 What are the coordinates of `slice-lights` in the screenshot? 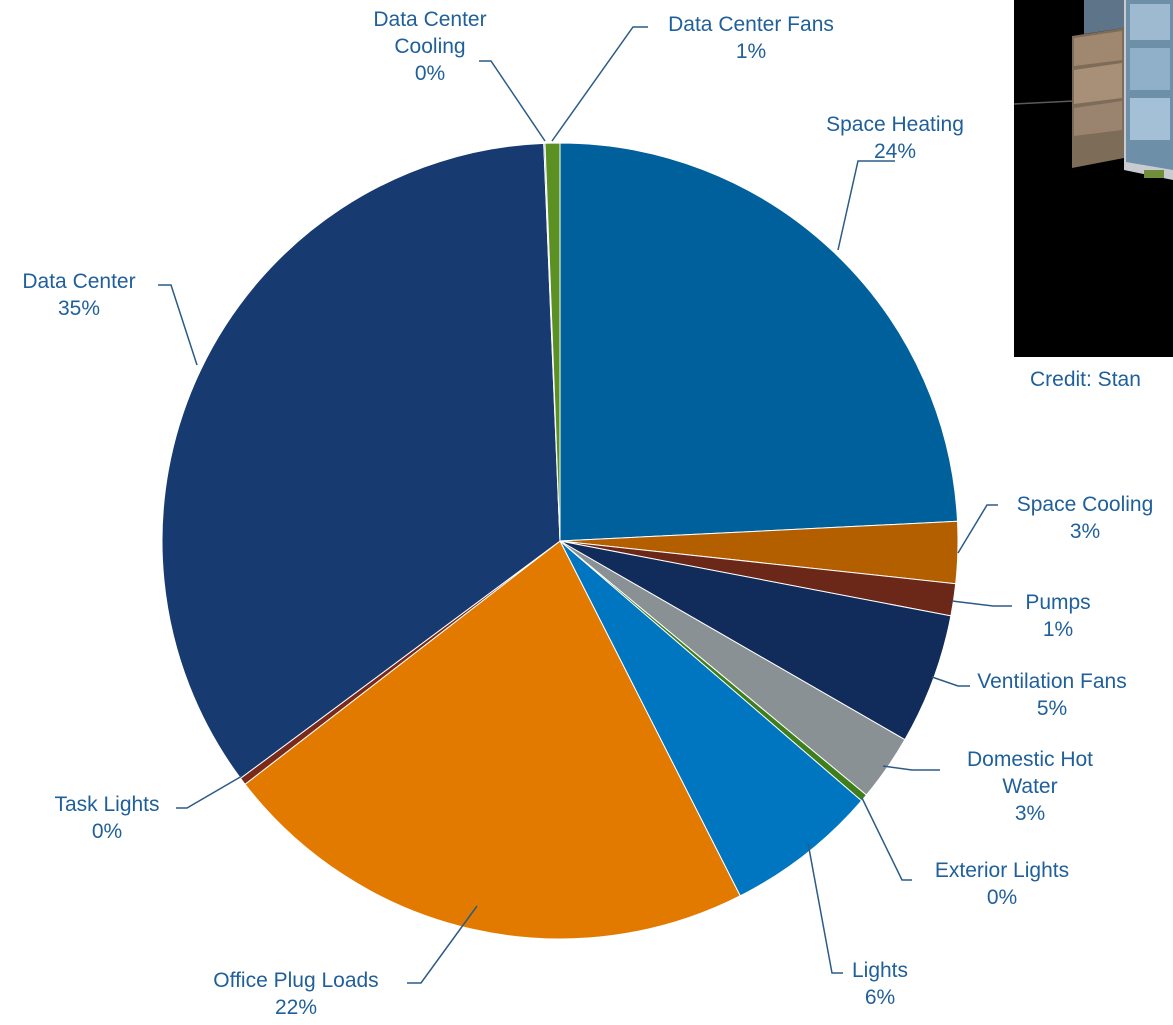 It's located at (711, 718).